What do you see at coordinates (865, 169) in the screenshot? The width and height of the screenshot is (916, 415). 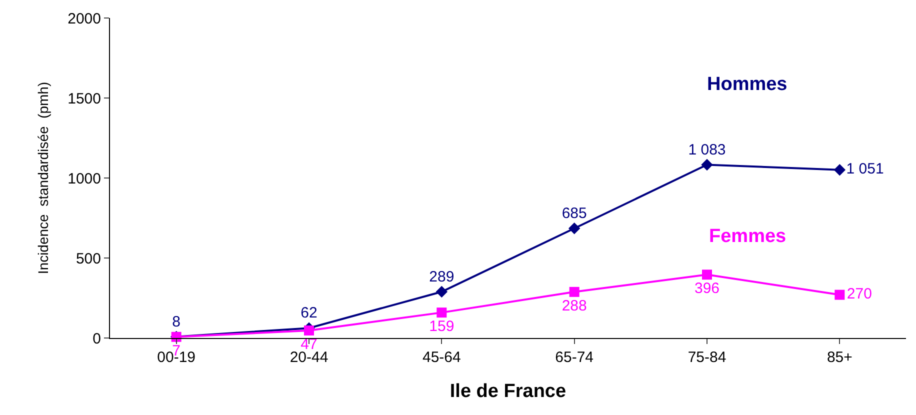 I see `data-label: 1 051` at bounding box center [865, 169].